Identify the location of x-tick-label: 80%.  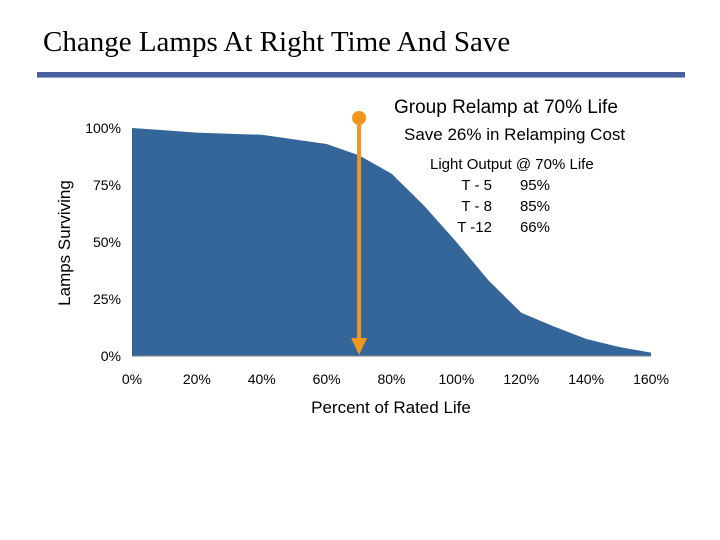
(391, 379).